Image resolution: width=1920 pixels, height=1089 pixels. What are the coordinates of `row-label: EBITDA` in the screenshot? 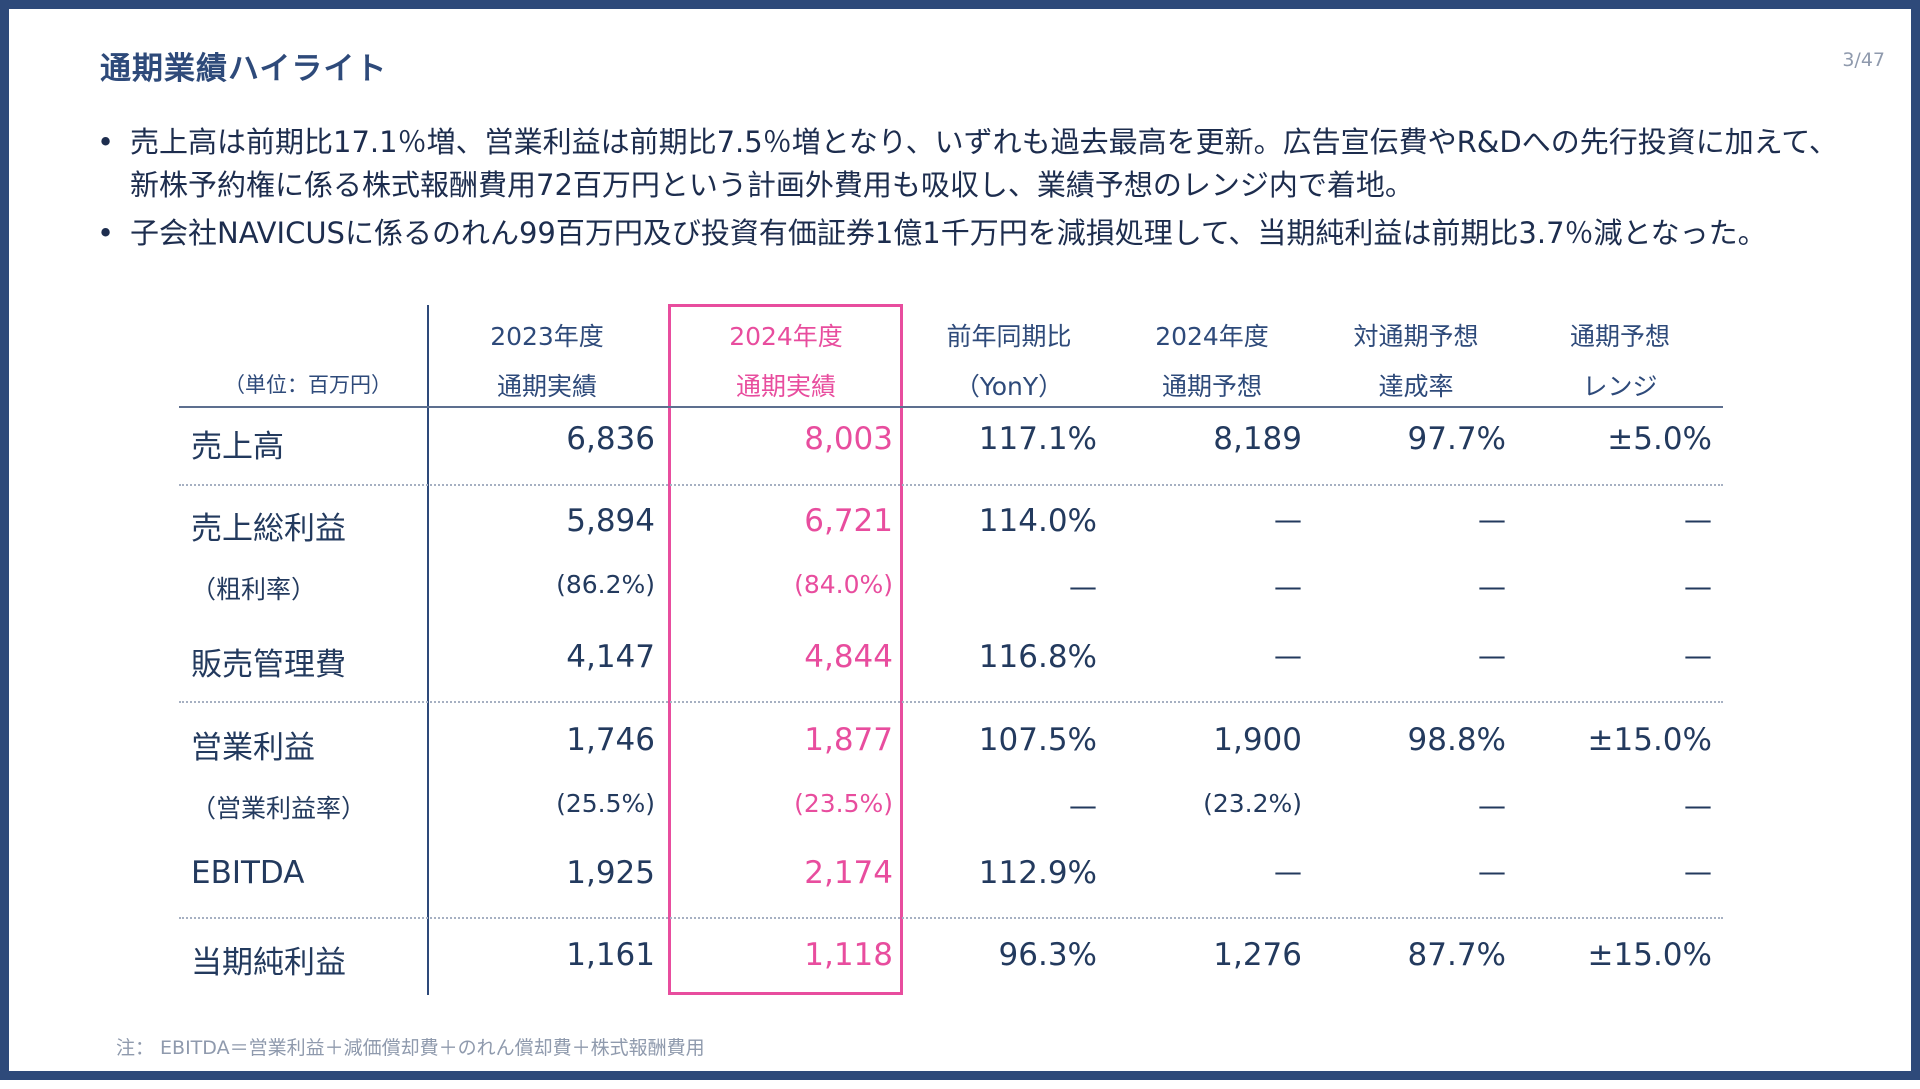 It's located at (248, 873).